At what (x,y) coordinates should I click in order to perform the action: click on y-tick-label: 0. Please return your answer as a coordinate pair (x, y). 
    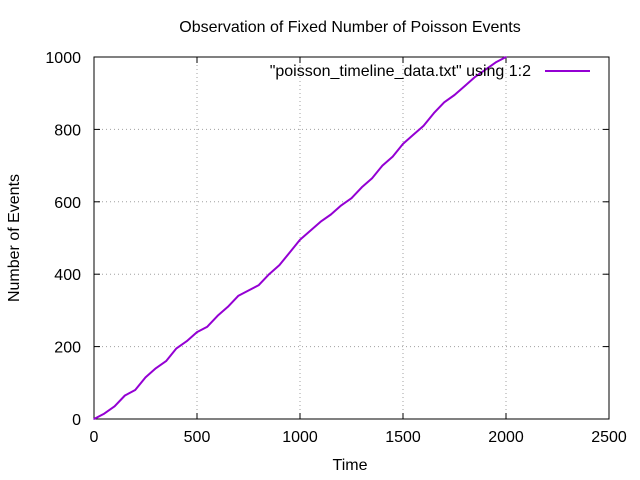
    Looking at the image, I should click on (76, 420).